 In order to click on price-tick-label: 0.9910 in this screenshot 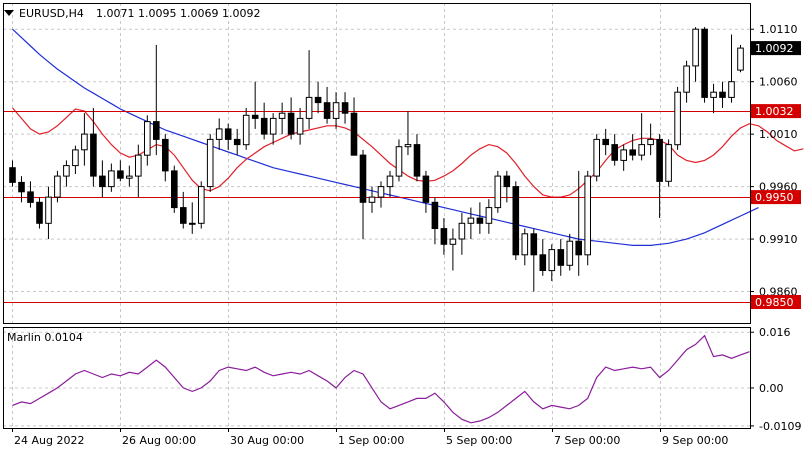, I will do `click(778, 239)`.